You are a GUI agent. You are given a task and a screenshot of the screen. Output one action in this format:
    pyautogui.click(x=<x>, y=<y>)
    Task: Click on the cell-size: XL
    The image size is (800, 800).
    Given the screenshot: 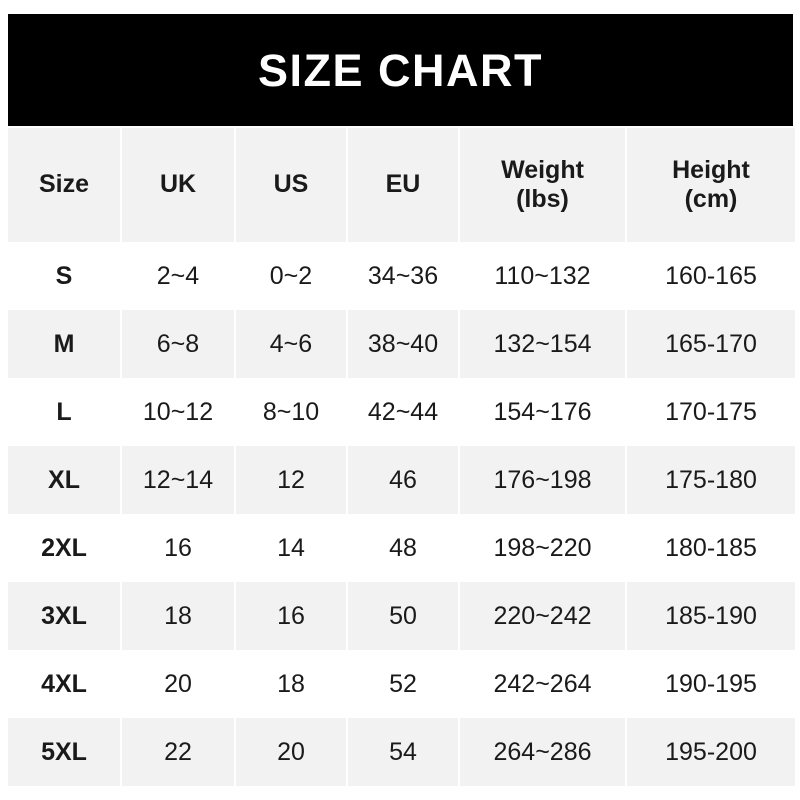 What is the action you would take?
    pyautogui.click(x=65, y=480)
    